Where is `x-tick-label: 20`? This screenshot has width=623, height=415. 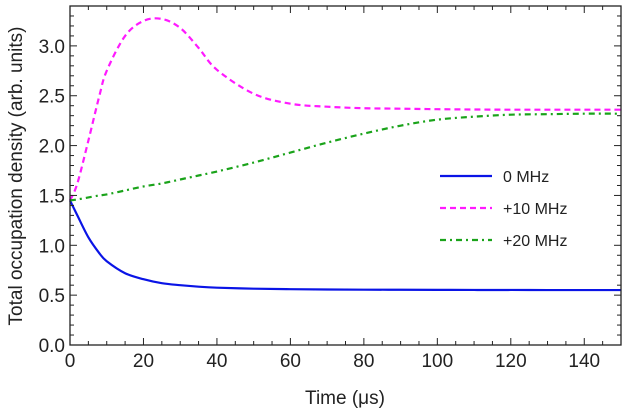 x-tick-label: 20 is located at coordinates (143, 361).